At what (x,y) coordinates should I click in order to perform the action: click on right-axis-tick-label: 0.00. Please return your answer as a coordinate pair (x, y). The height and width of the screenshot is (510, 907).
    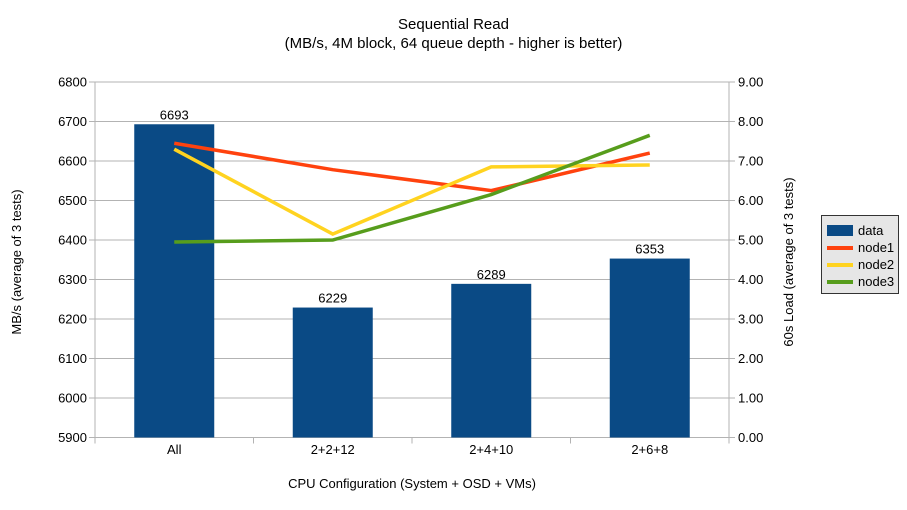
    Looking at the image, I should click on (750, 437).